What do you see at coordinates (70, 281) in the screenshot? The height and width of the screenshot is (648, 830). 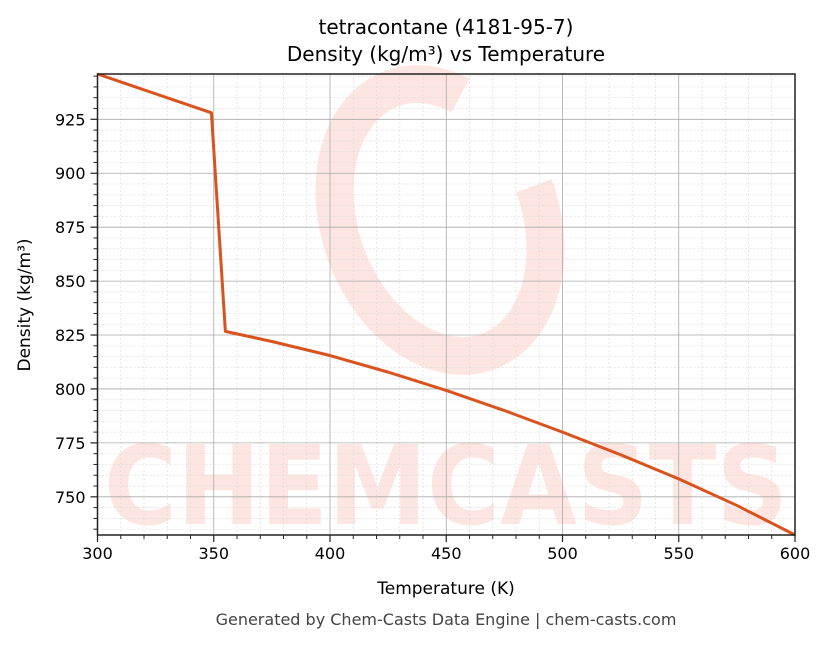 I see `y-tick-label: 850` at bounding box center [70, 281].